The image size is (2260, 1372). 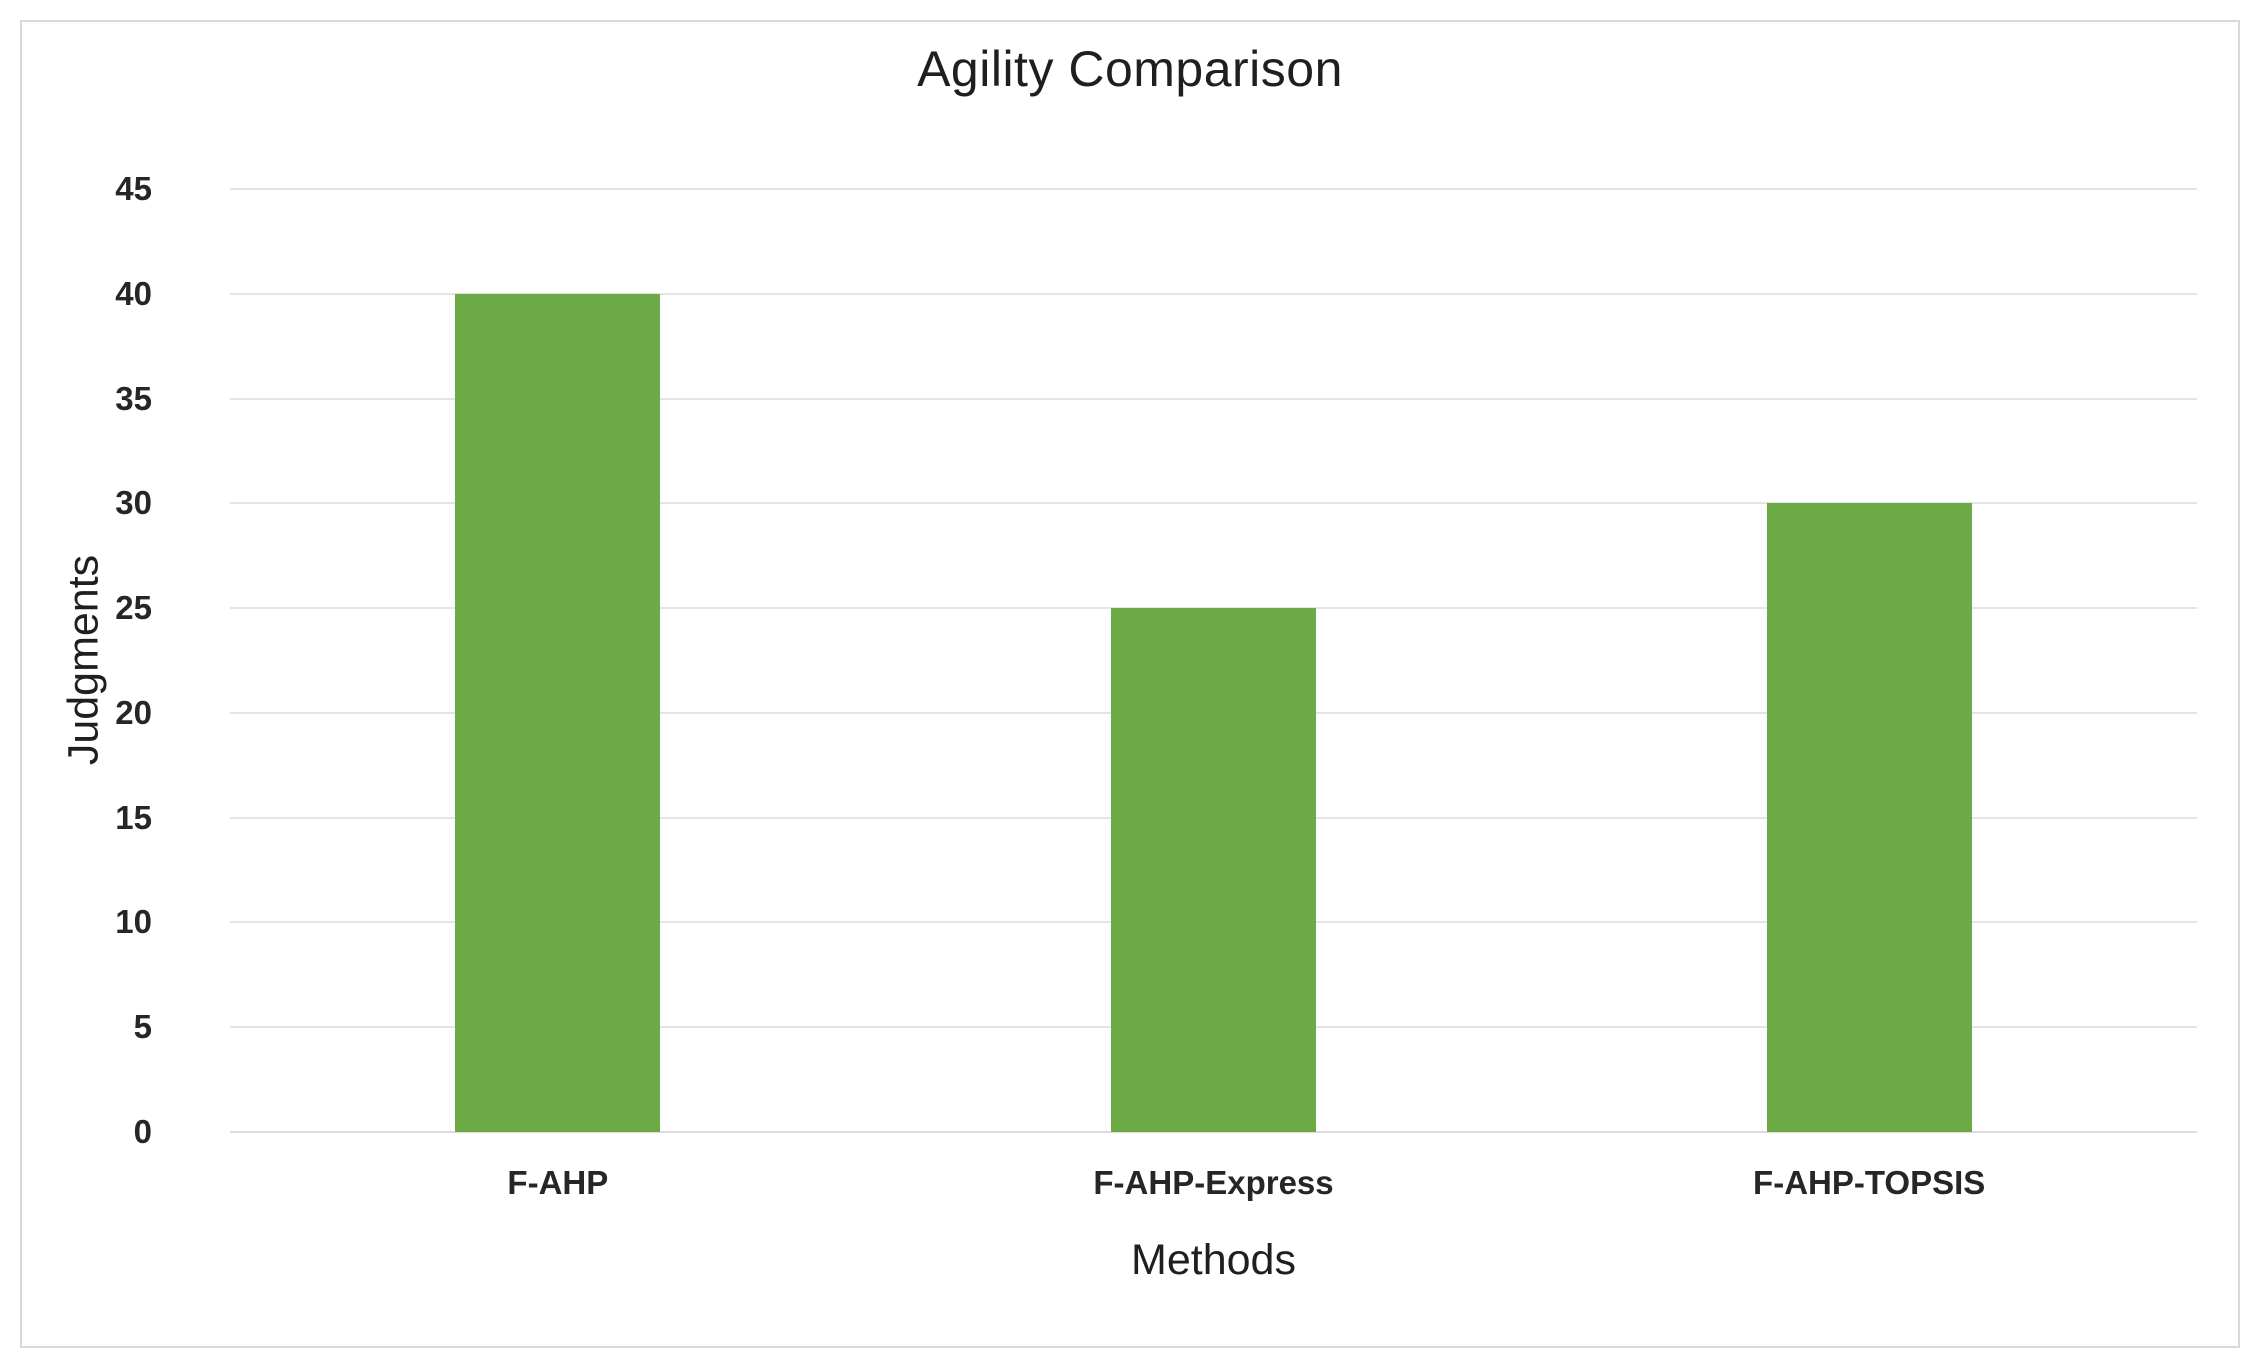 What do you see at coordinates (1213, 1260) in the screenshot?
I see `x-axis-title: Methods` at bounding box center [1213, 1260].